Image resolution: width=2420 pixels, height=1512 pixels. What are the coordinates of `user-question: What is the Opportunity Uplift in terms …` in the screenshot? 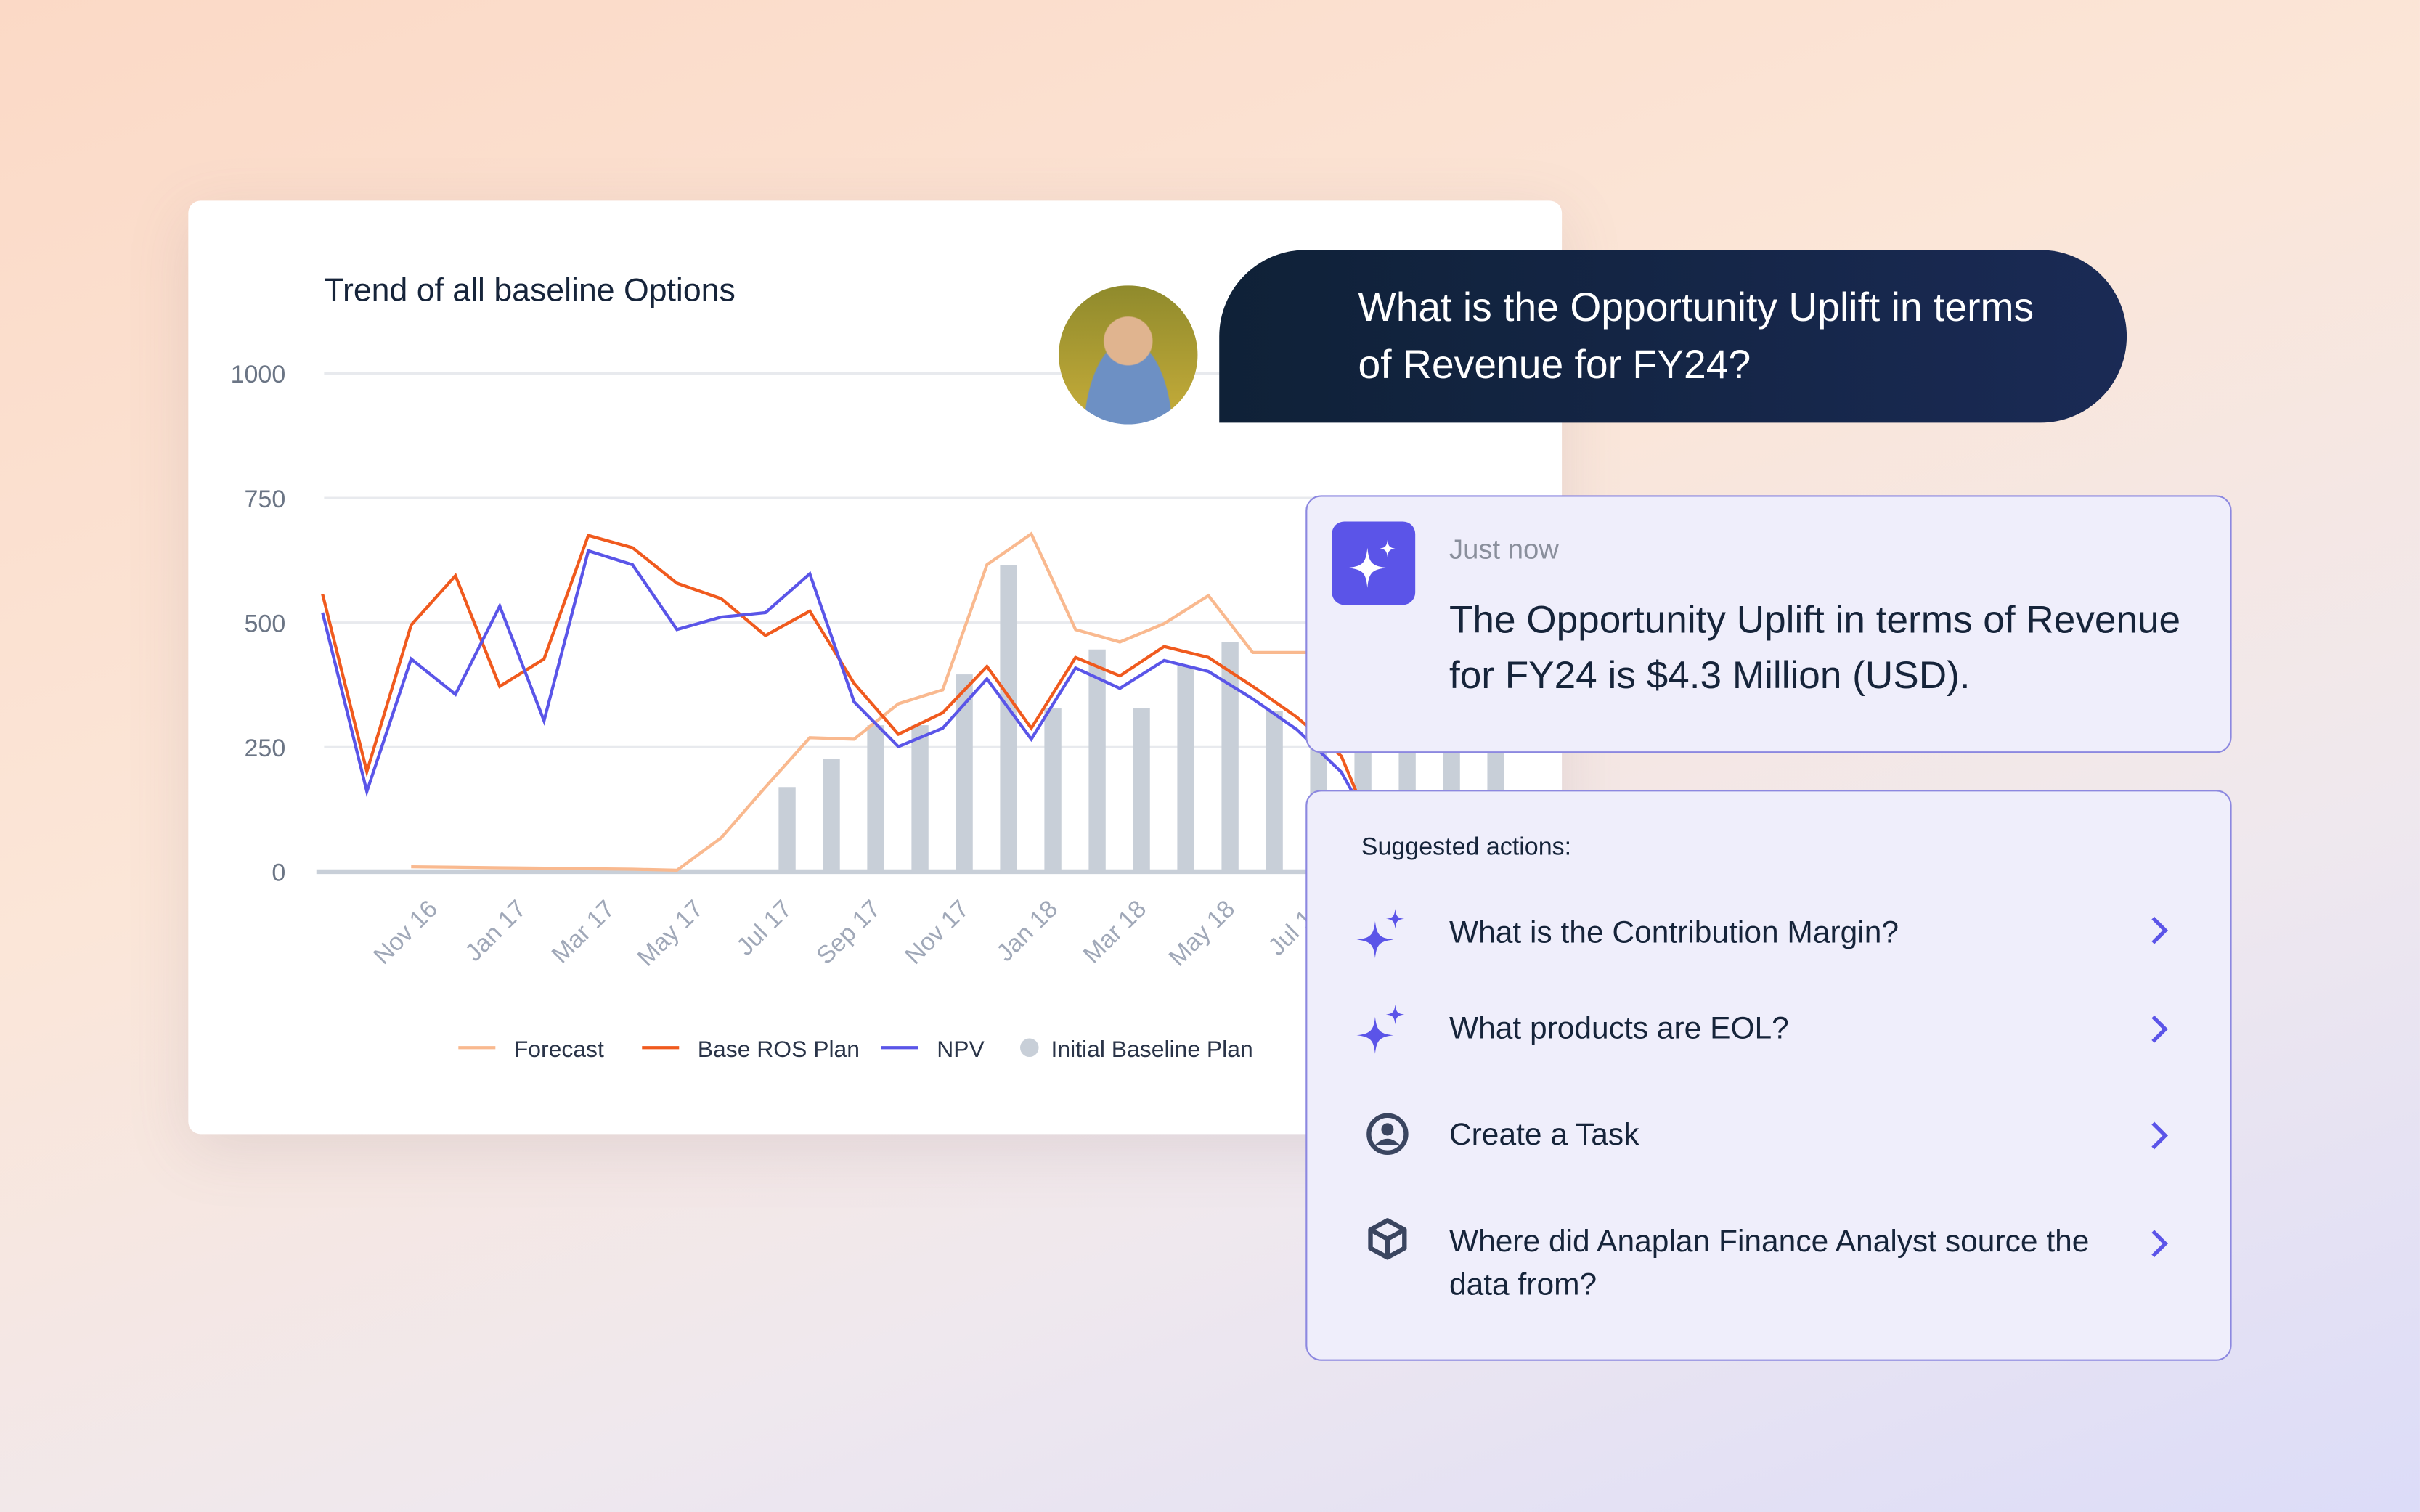 It's located at (1673, 336).